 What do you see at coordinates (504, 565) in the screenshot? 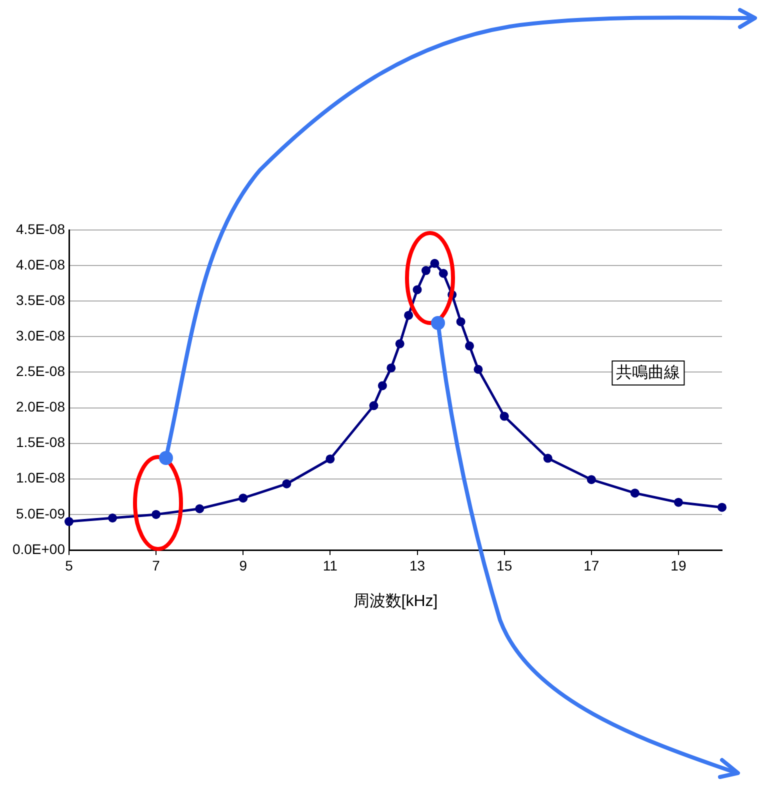
I see `x-tick-label: 15` at bounding box center [504, 565].